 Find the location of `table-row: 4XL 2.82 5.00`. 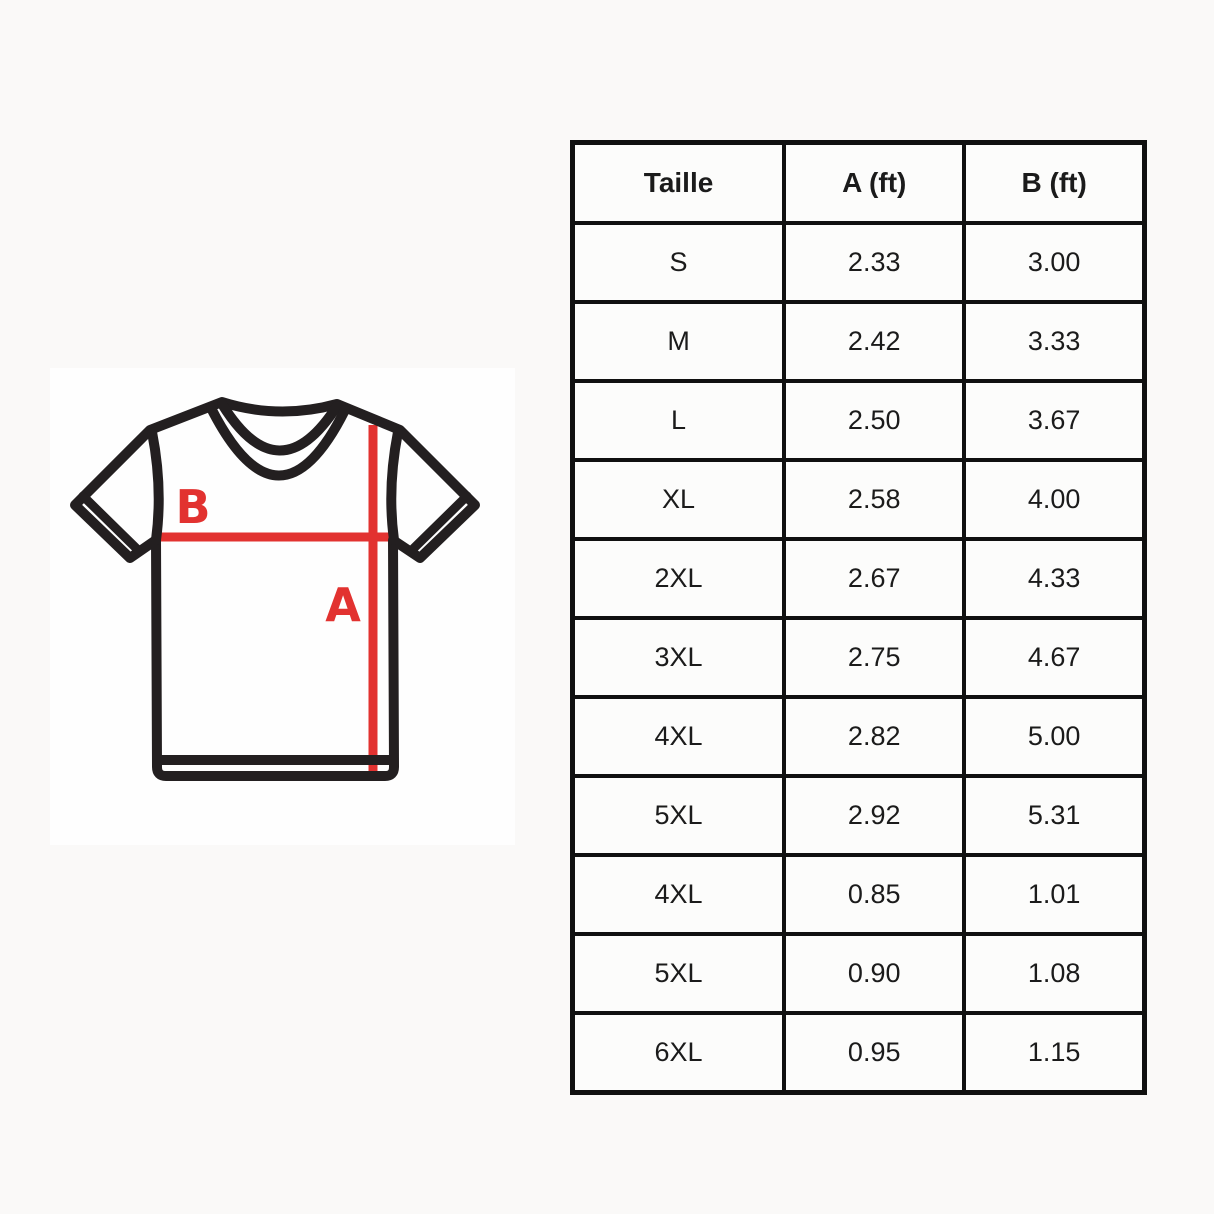

table-row: 4XL 2.82 5.00 is located at coordinates (858, 736).